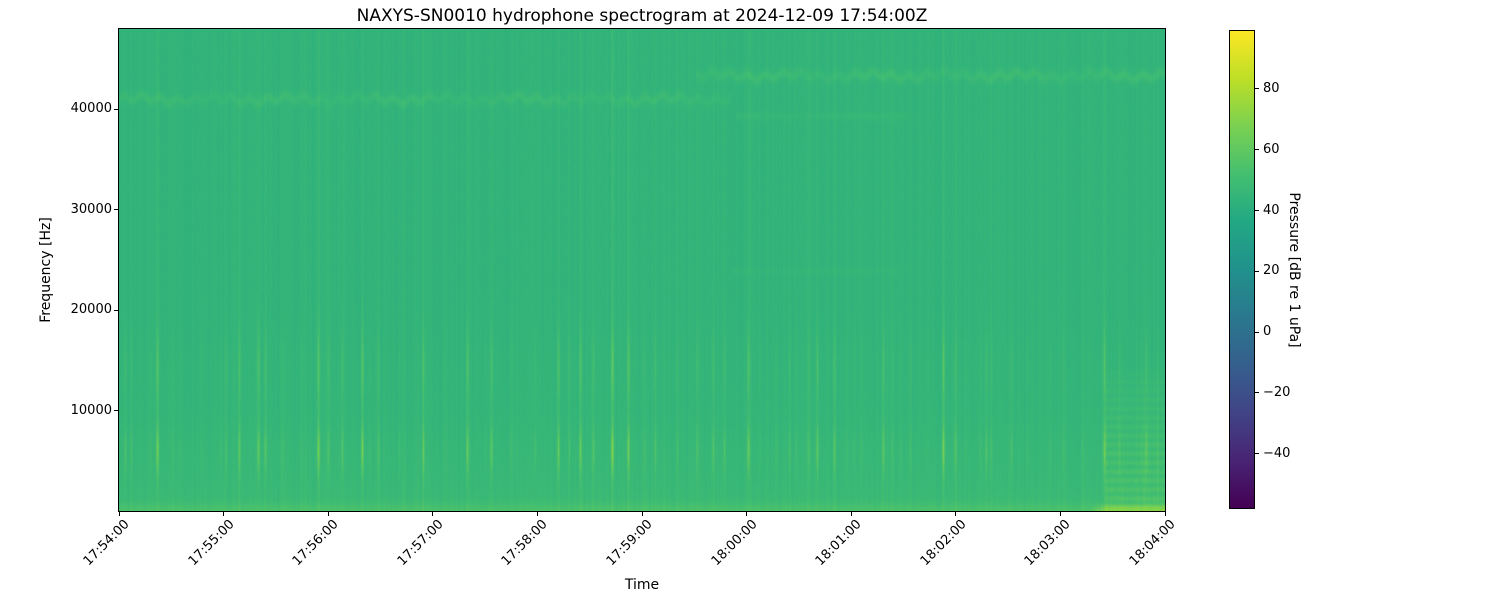  Describe the element at coordinates (1271, 210) in the screenshot. I see `colorbar-tick-label: 40` at that location.